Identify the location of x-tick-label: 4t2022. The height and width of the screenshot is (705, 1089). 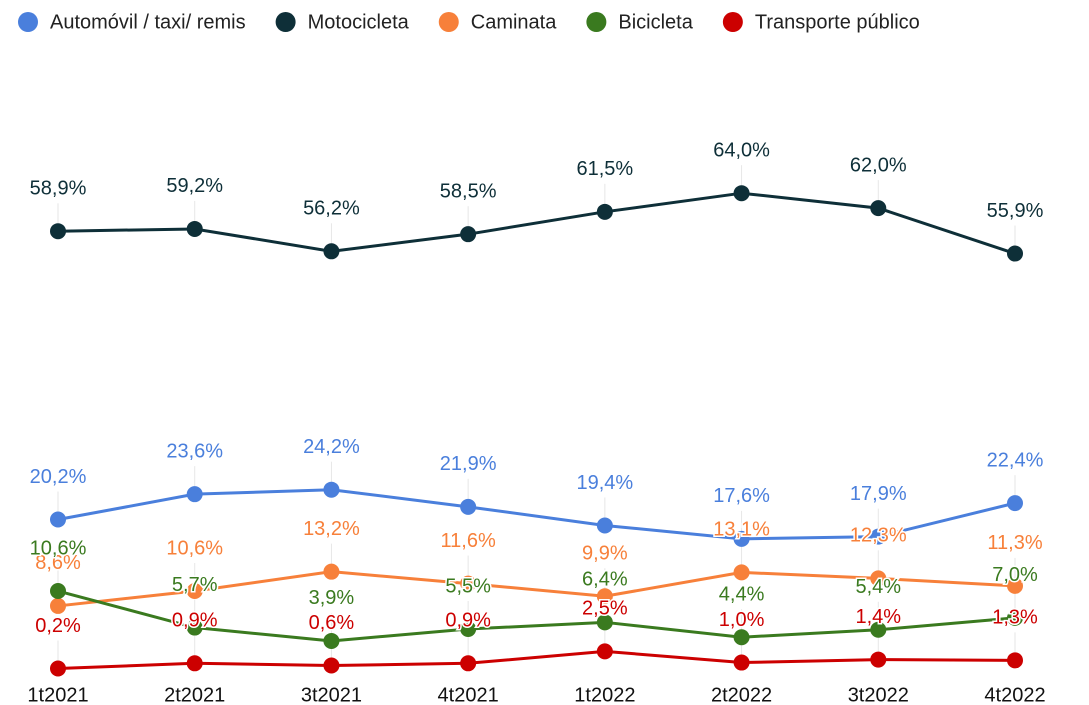
(1014, 694).